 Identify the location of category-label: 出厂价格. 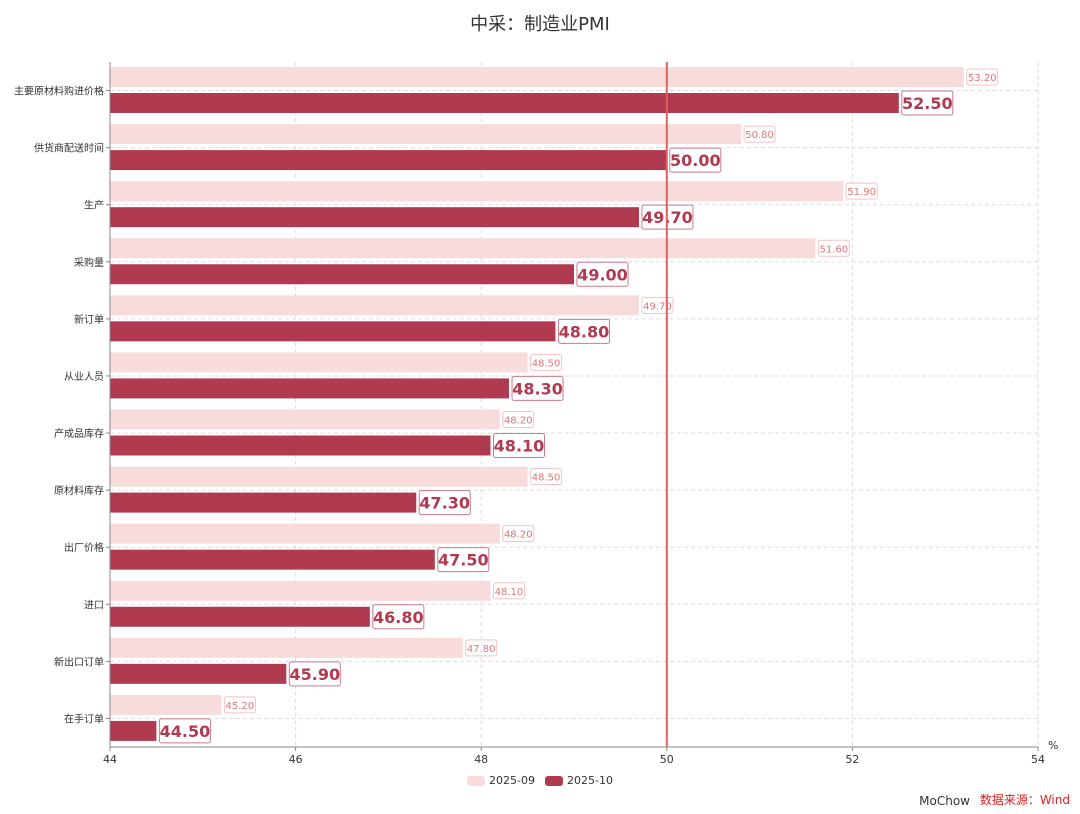
(84, 547).